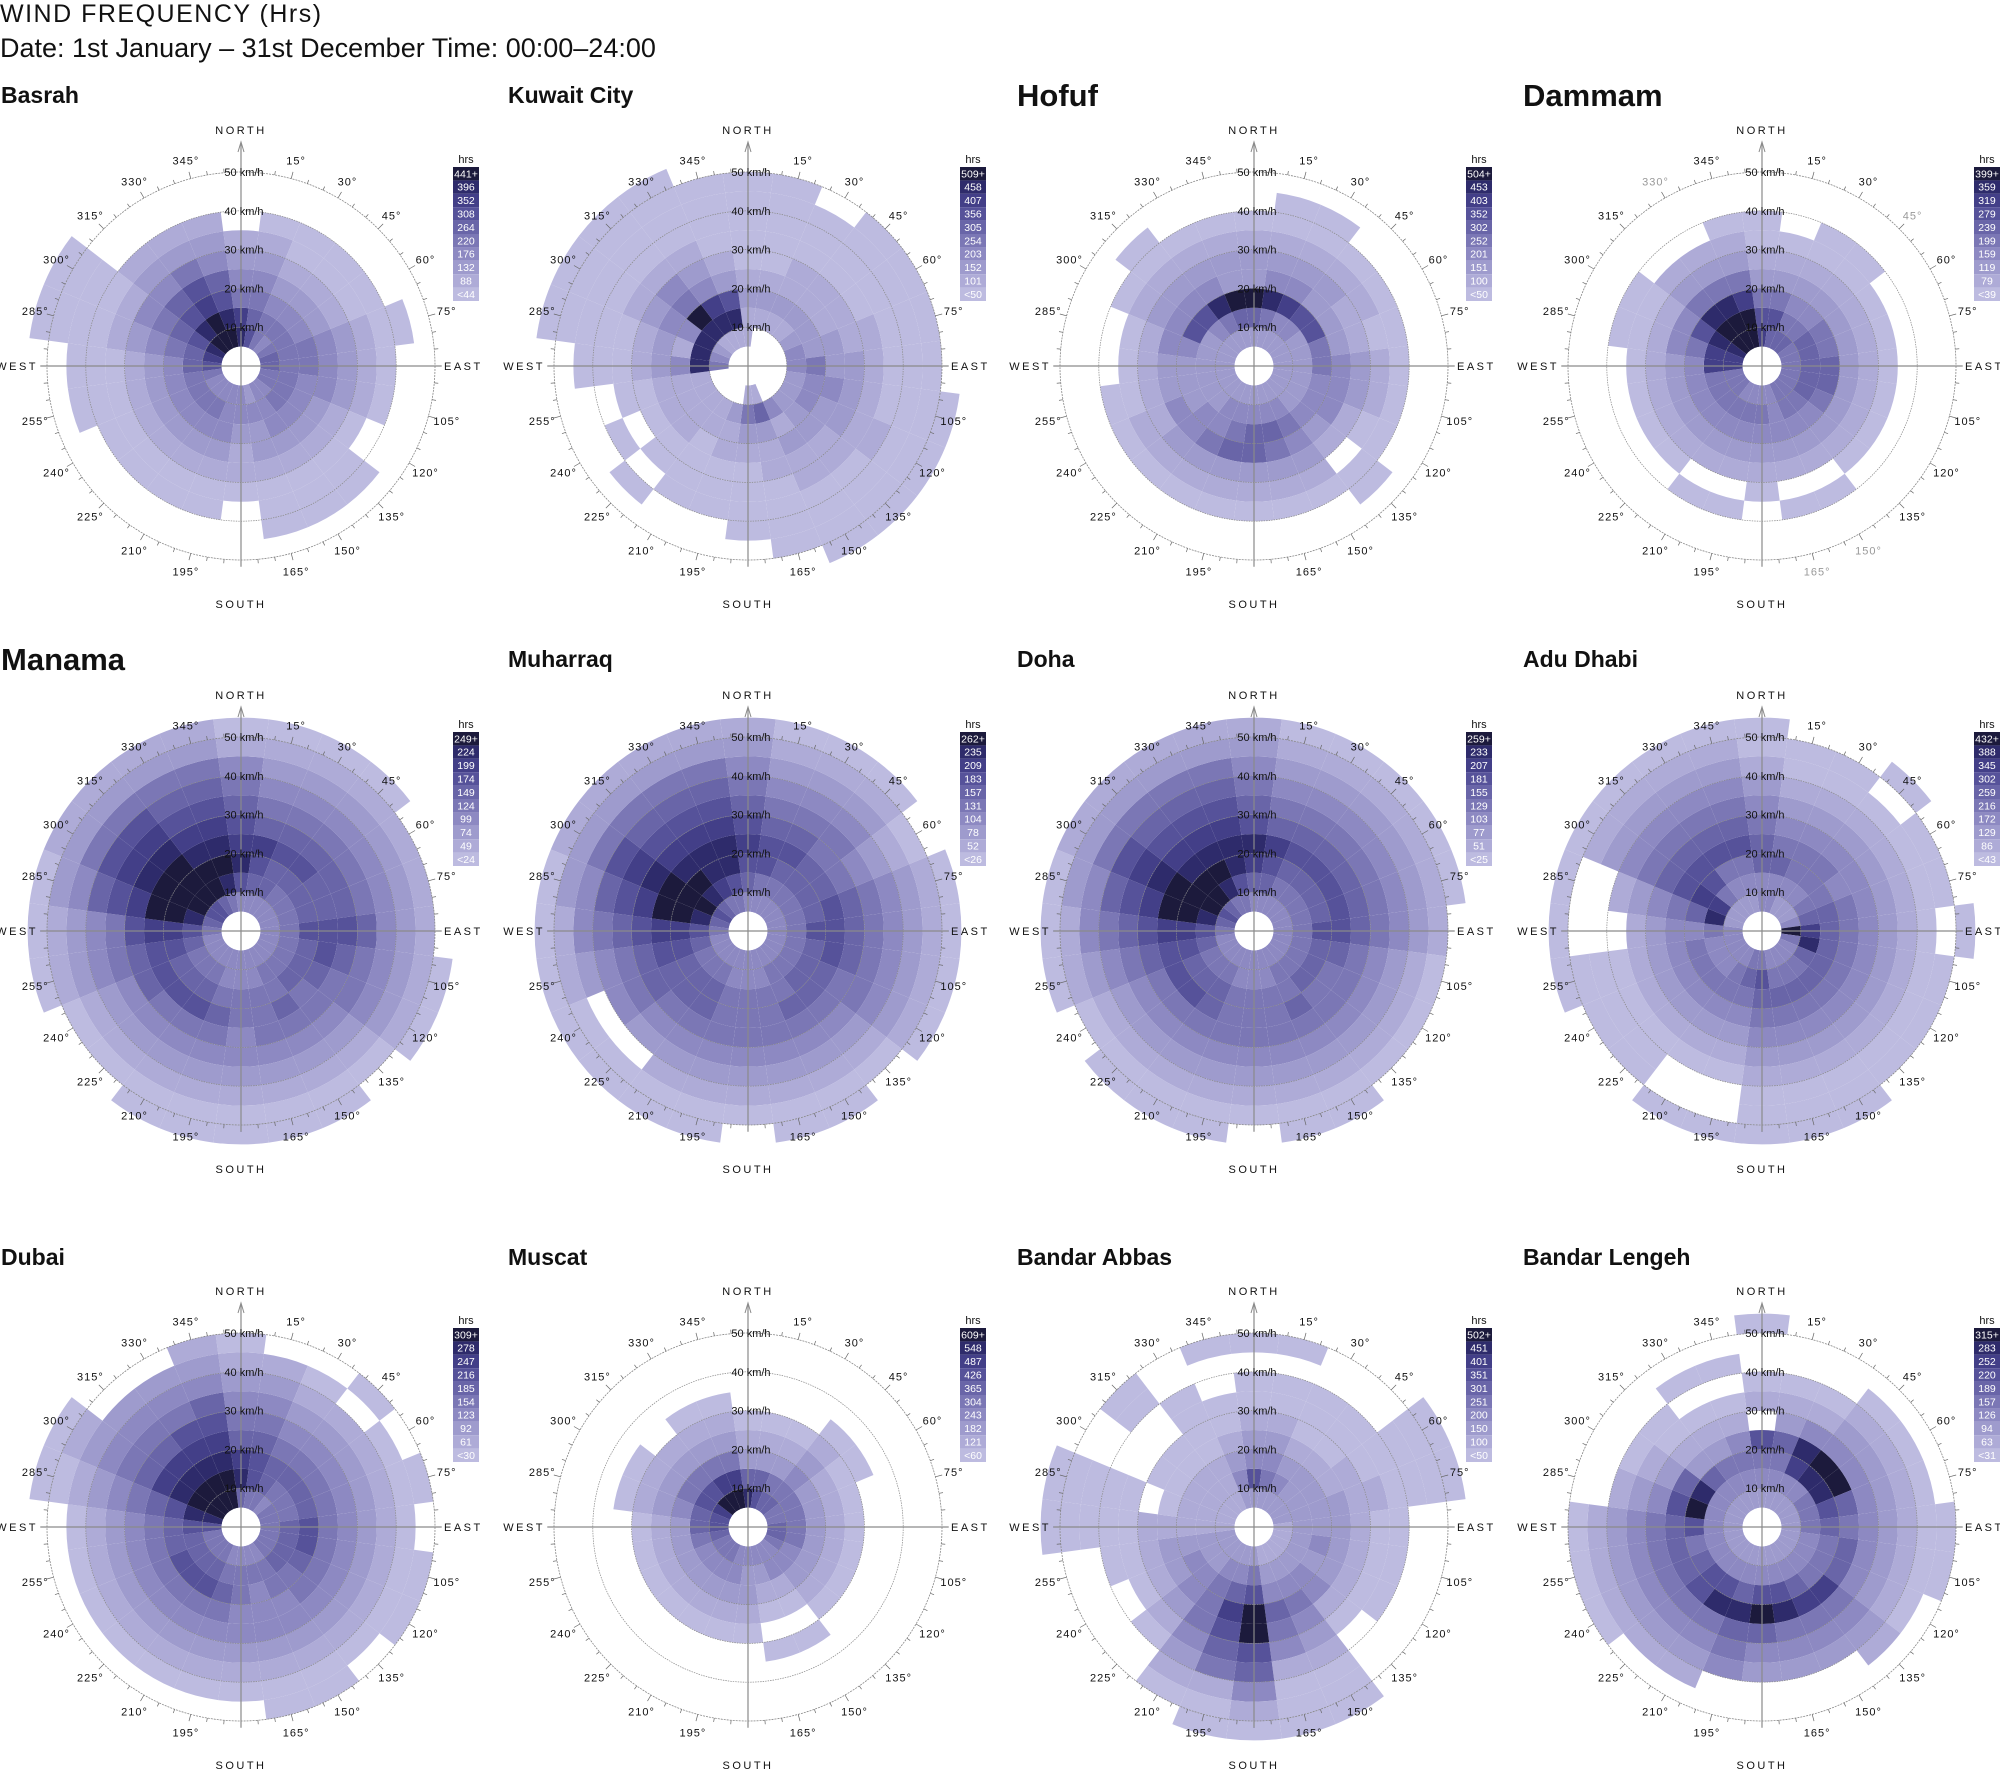  Describe the element at coordinates (1987, 739) in the screenshot. I see `legend-value: 432+` at that location.